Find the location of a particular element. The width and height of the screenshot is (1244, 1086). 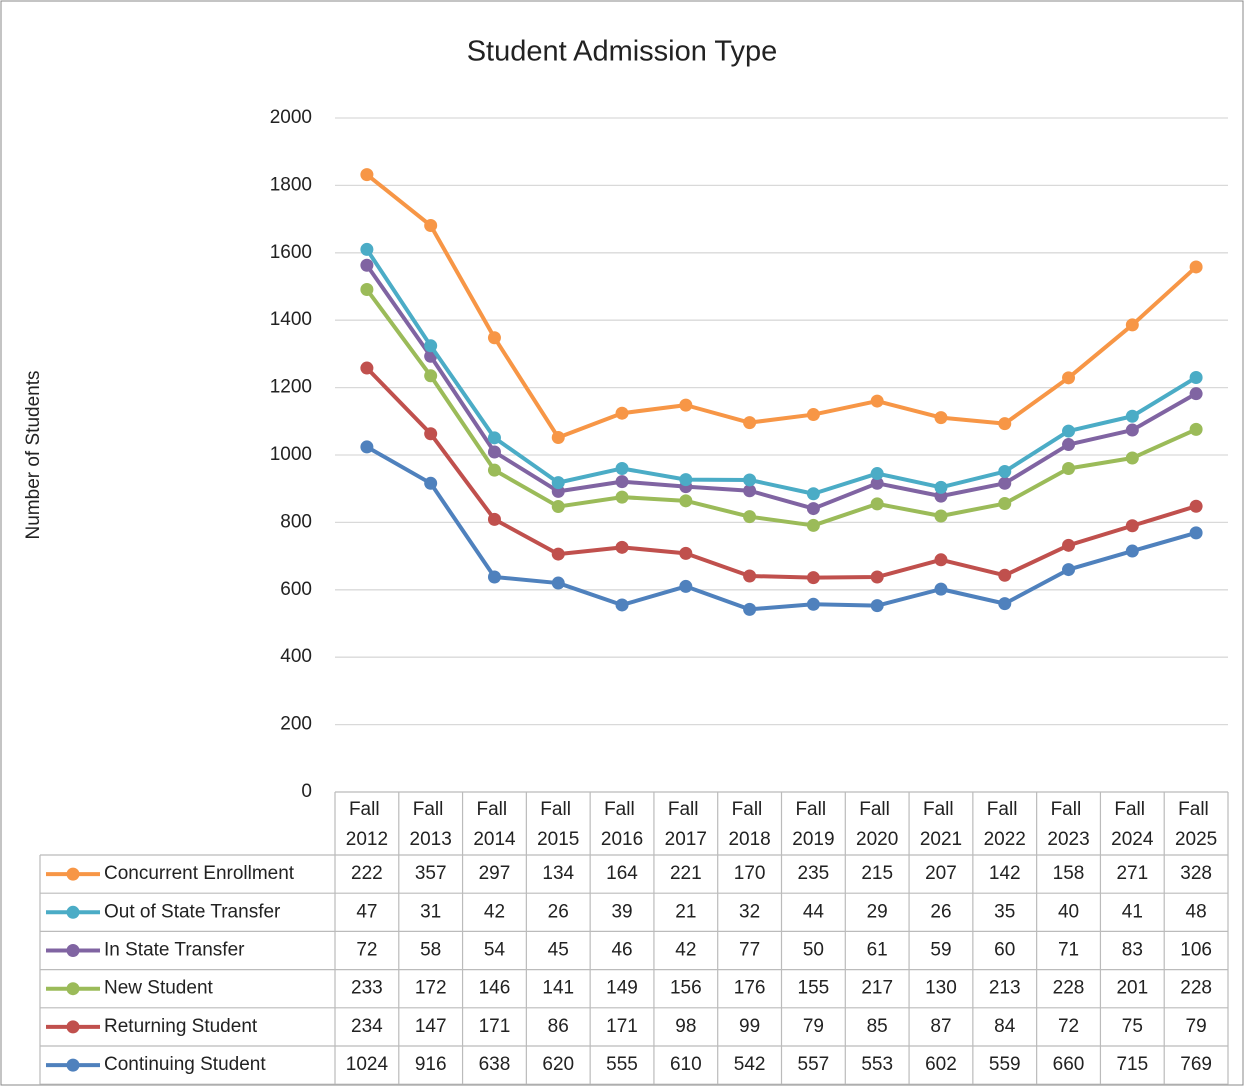

table-value: 155 is located at coordinates (814, 988).